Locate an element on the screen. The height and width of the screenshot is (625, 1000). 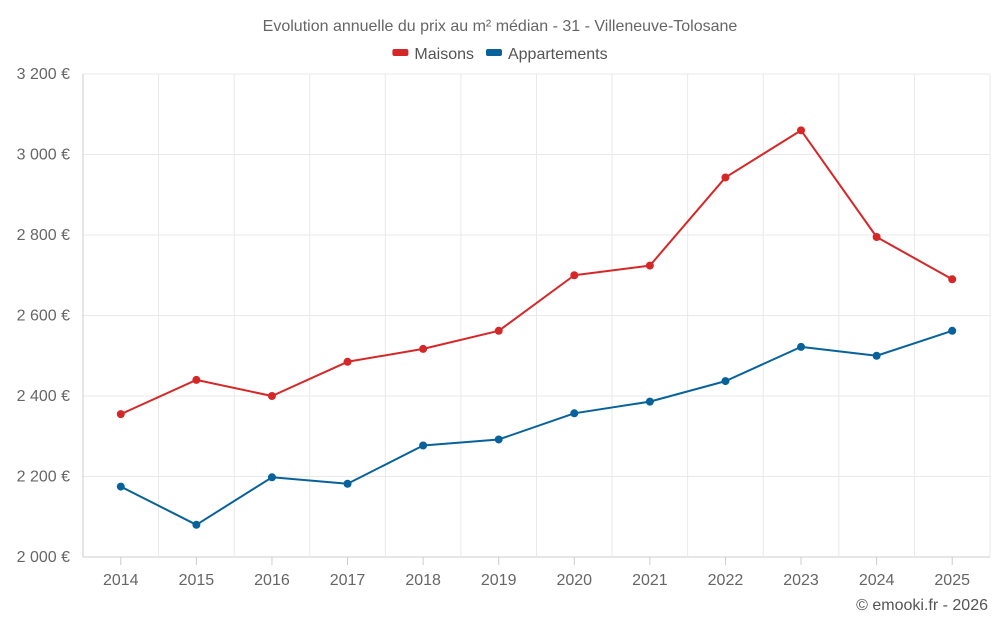
y-tick-label: 2 200 € is located at coordinates (43, 477).